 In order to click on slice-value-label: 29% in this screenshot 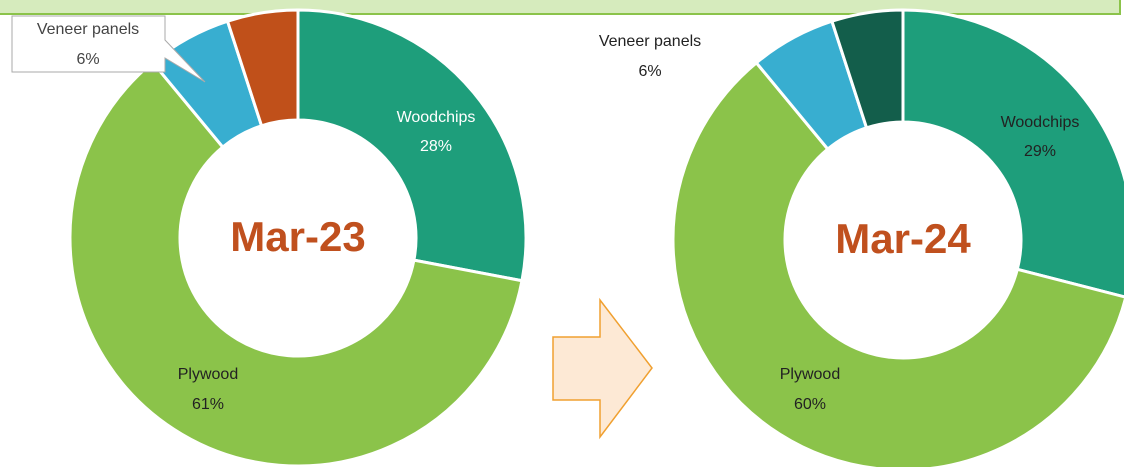, I will do `click(1040, 151)`.